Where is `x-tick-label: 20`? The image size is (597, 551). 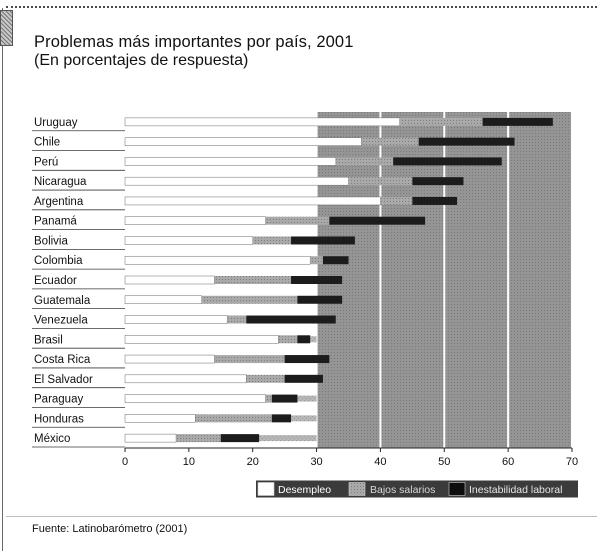 x-tick-label: 20 is located at coordinates (253, 462).